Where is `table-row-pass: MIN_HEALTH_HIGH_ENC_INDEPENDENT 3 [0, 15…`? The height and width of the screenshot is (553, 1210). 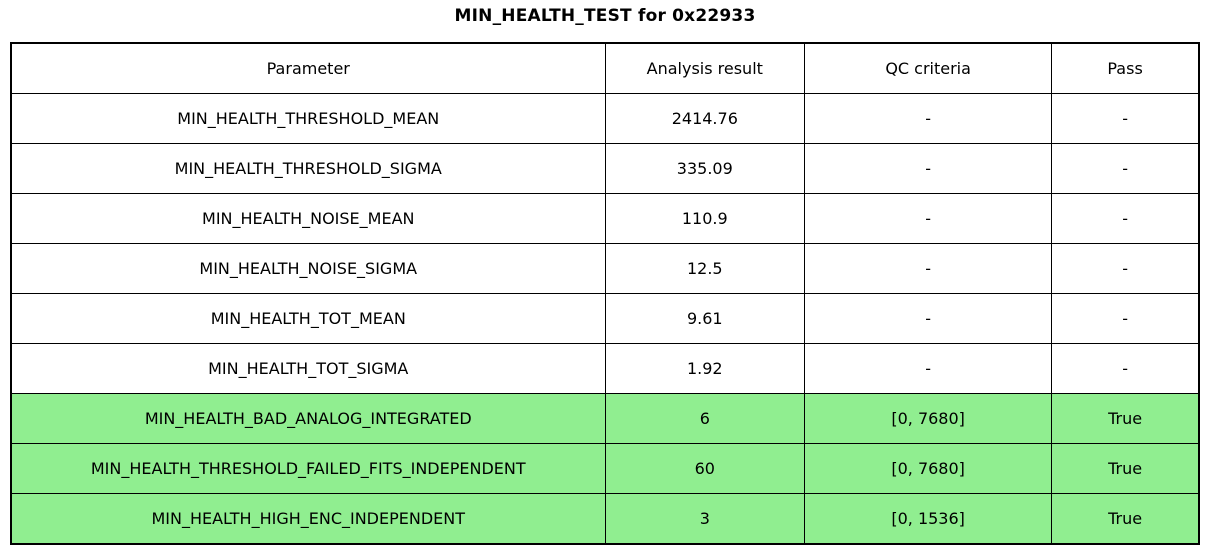
table-row-pass: MIN_HEALTH_HIGH_ENC_INDEPENDENT 3 [0, 15… is located at coordinates (605, 519).